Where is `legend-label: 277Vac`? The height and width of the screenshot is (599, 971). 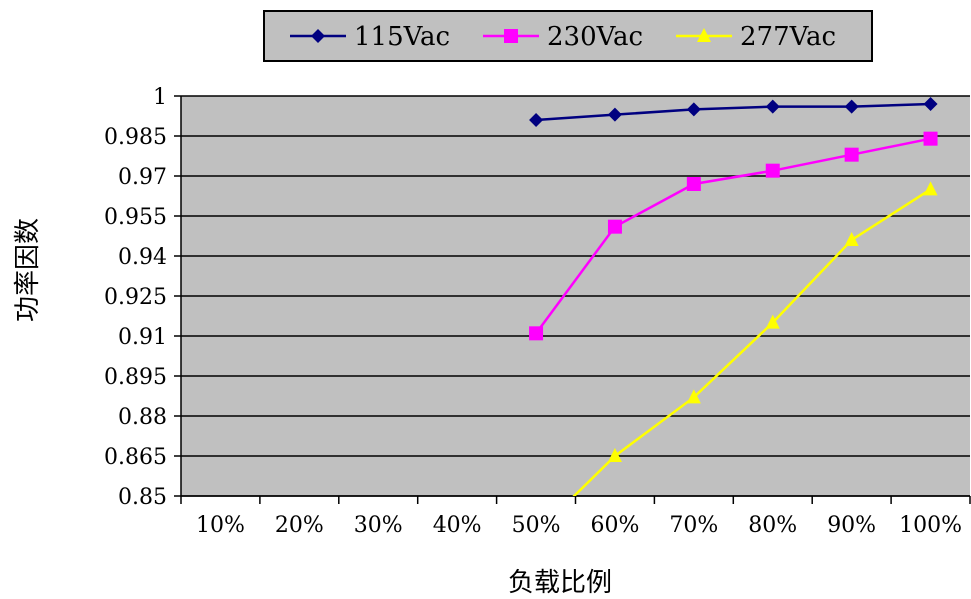
legend-label: 277Vac is located at coordinates (788, 37).